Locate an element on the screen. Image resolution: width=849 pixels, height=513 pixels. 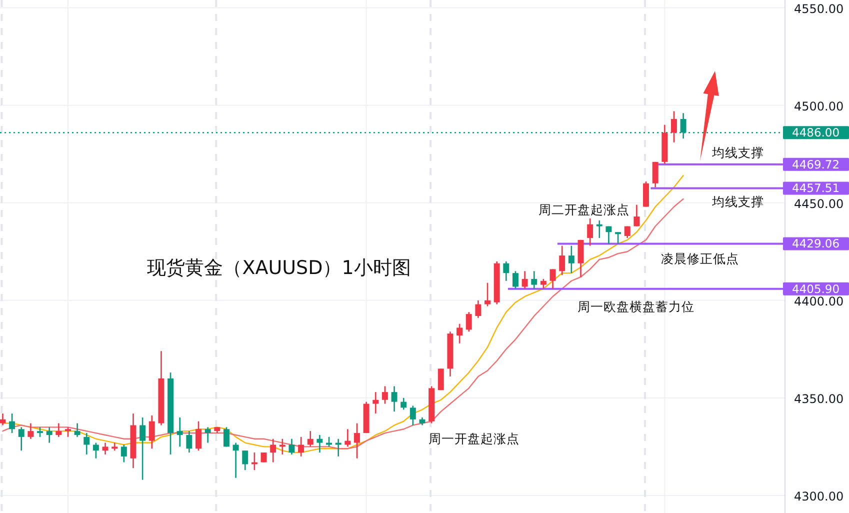
y-tick-label: 4300.00 is located at coordinates (819, 496).